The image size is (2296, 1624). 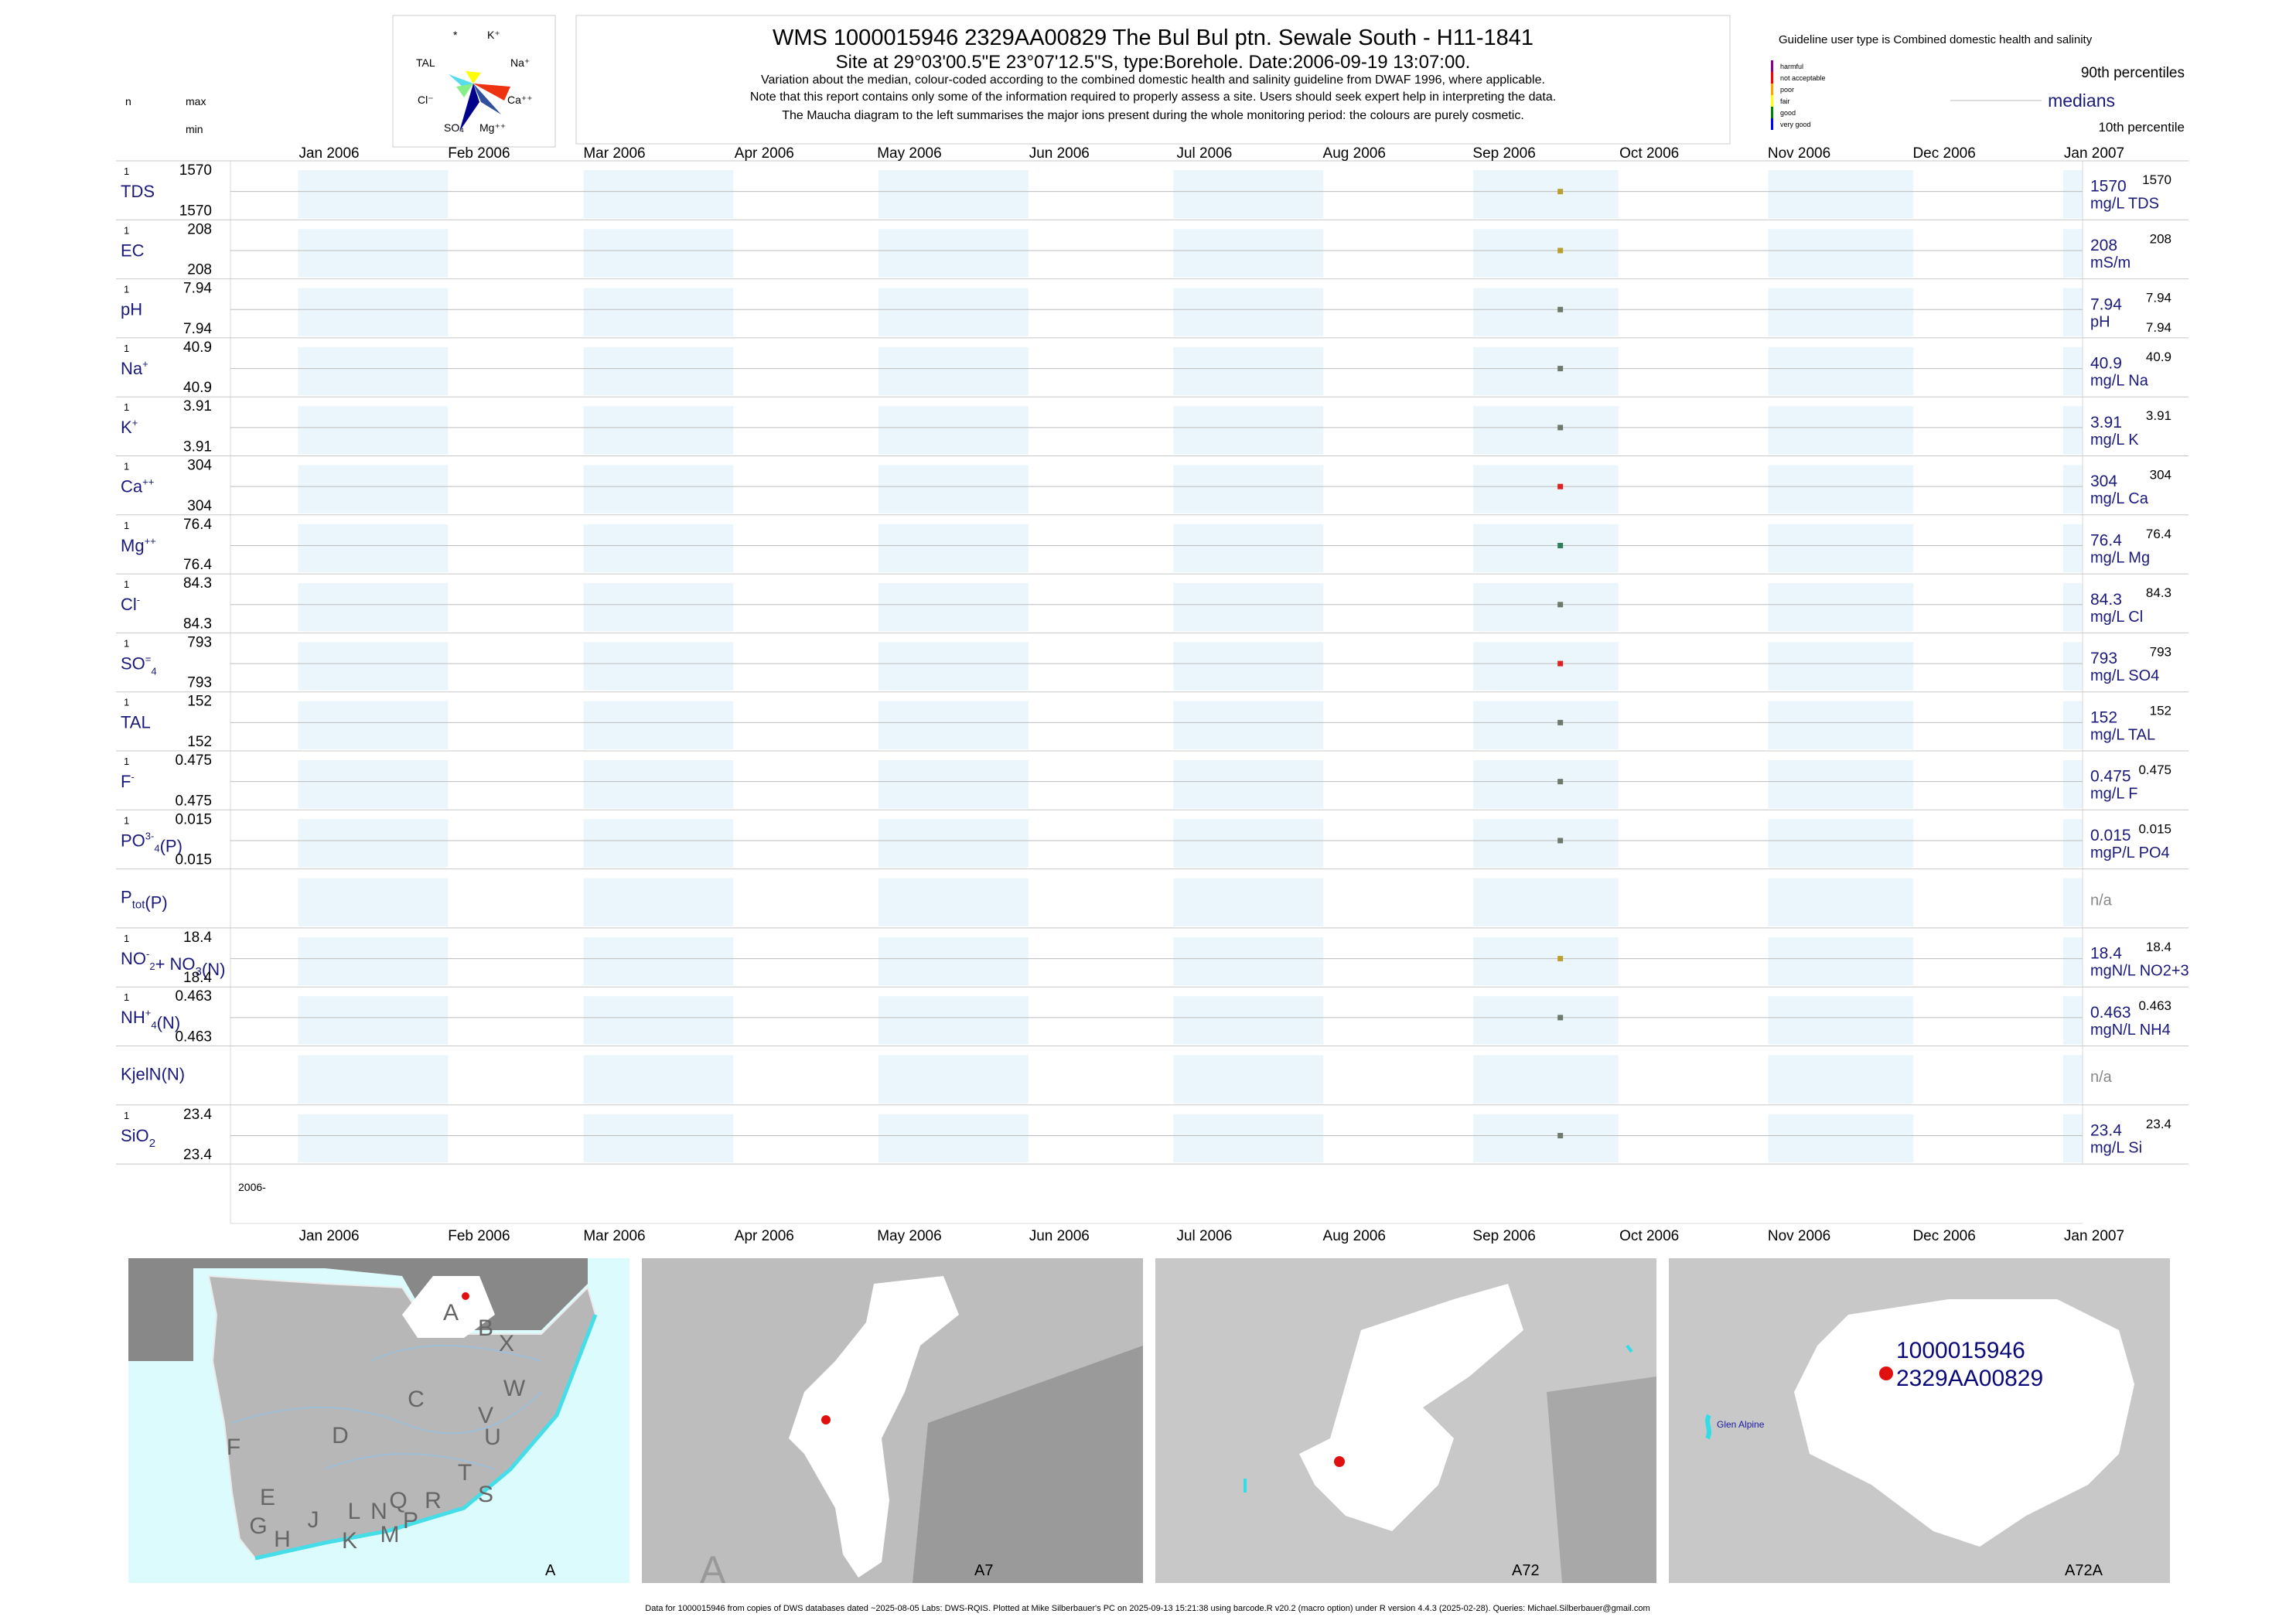 I want to click on min-value: 793, so click(x=199, y=683).